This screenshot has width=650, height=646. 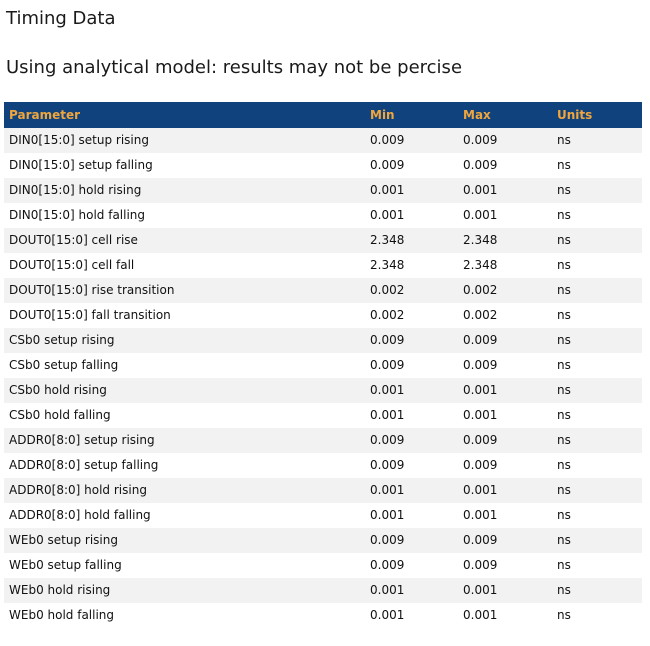 What do you see at coordinates (323, 290) in the screenshot?
I see `table-row: DOUT0[15:0] rise transition 0.002 0.002 ns` at bounding box center [323, 290].